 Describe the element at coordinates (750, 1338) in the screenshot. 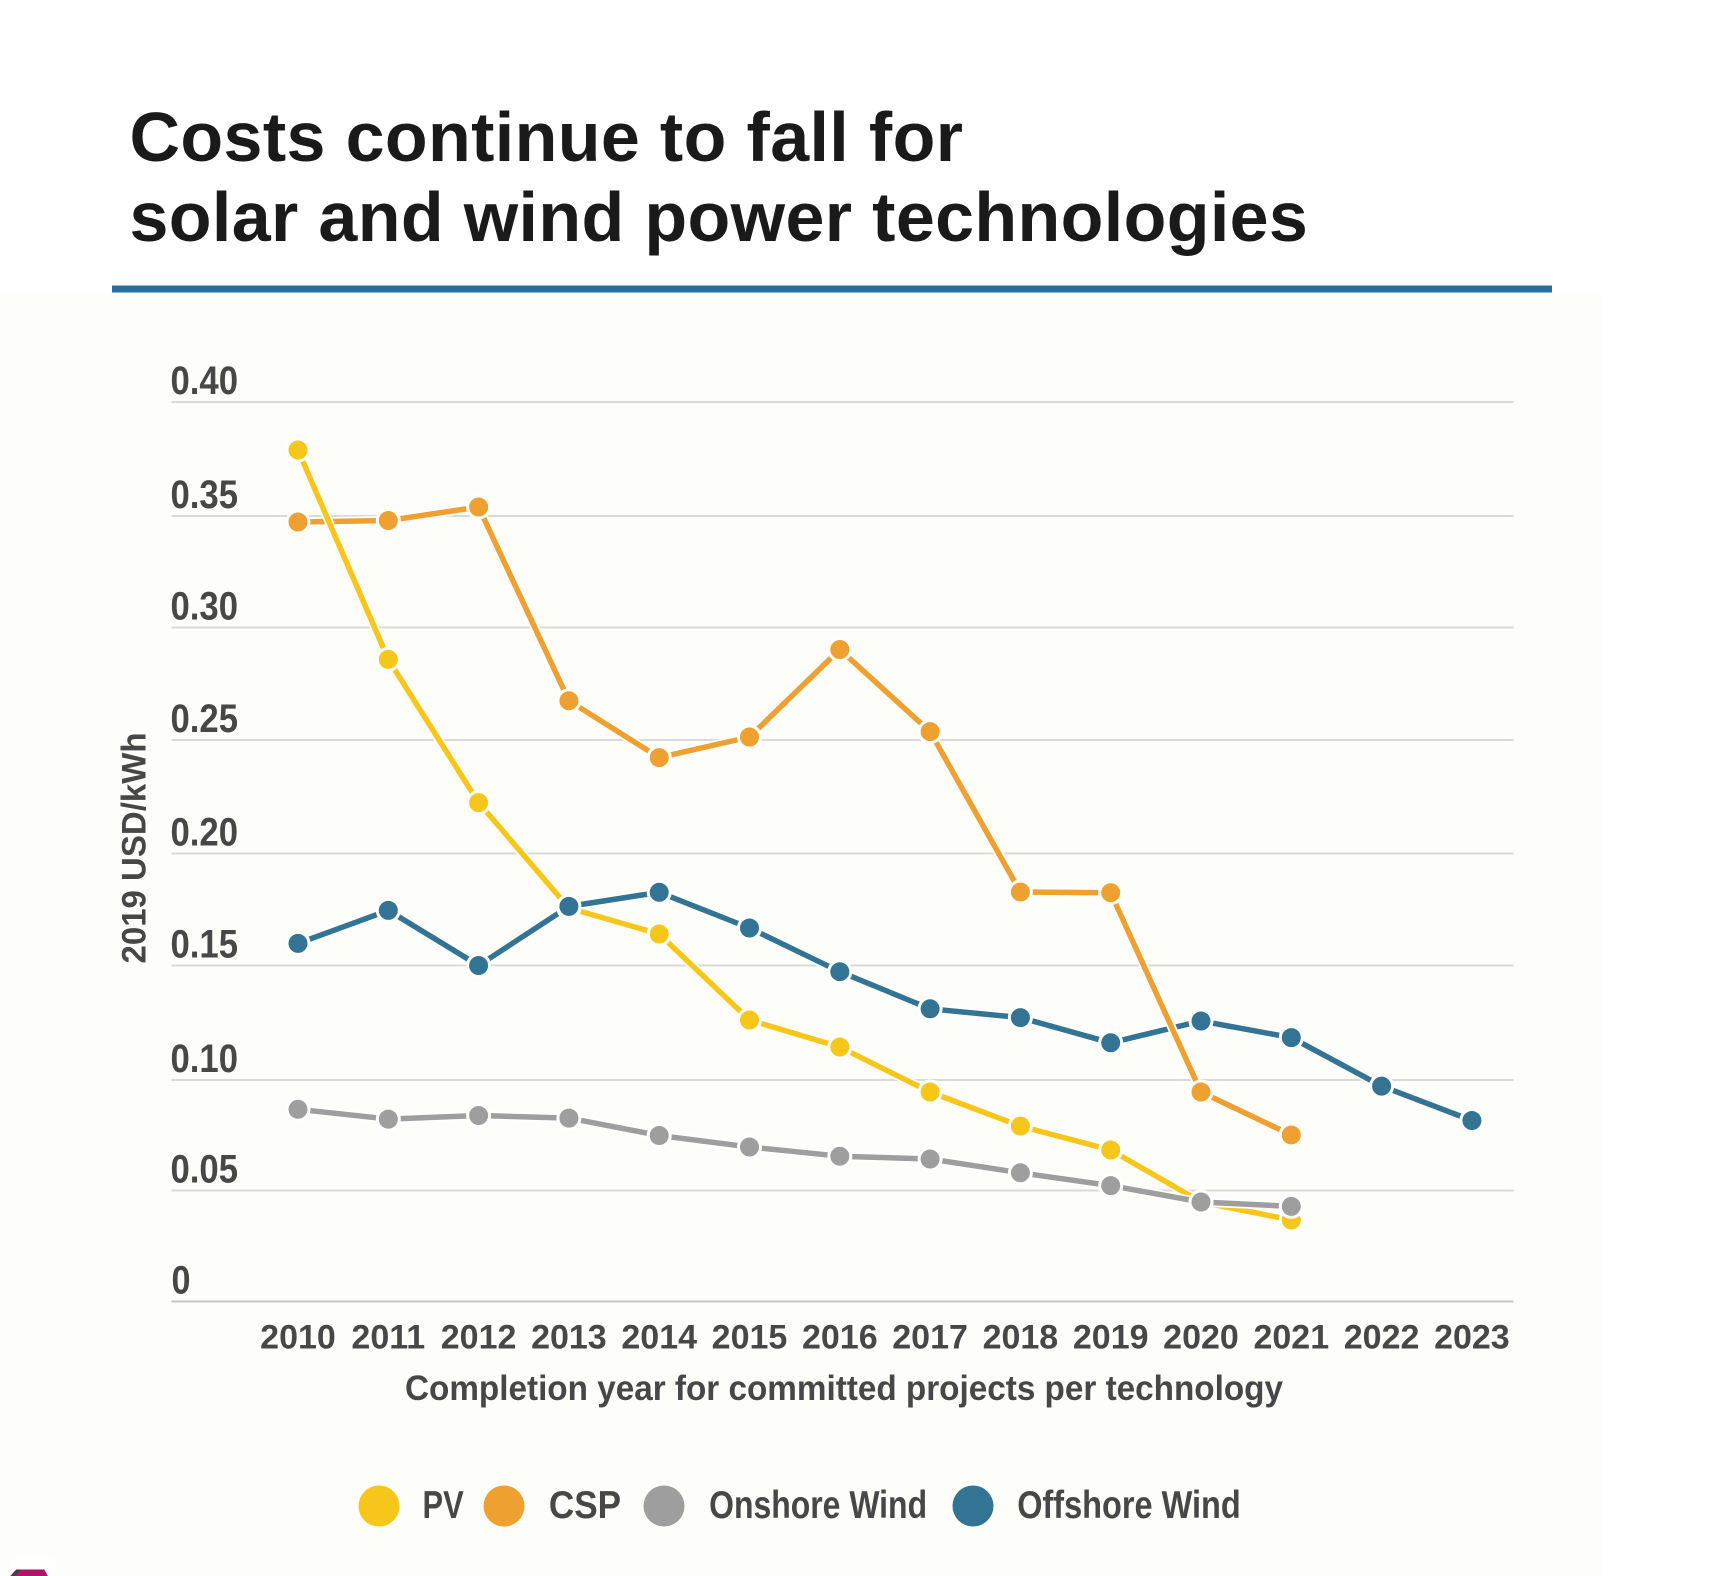

I see `svg-text: 2015` at that location.